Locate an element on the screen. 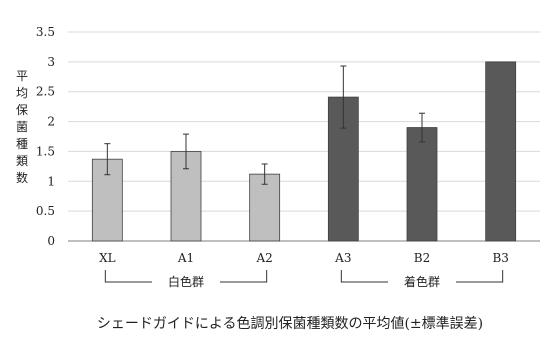  y-tick-label: 2.5 is located at coordinates (45, 92).